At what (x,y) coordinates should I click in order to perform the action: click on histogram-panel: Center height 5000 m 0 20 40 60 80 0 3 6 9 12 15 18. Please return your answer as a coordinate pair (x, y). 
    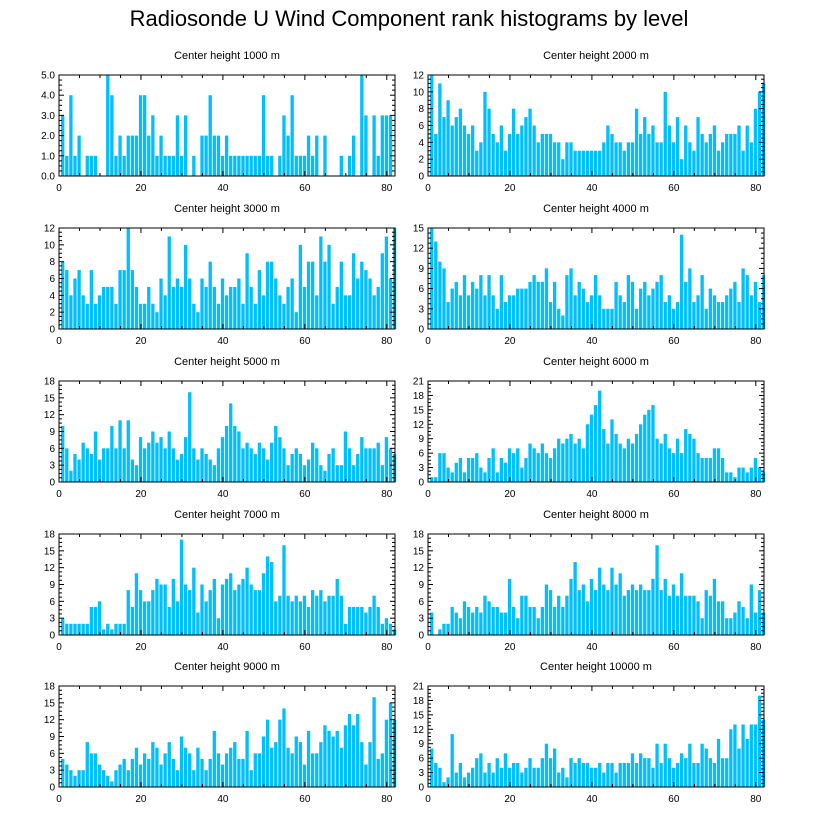
    Looking at the image, I should click on (220, 428).